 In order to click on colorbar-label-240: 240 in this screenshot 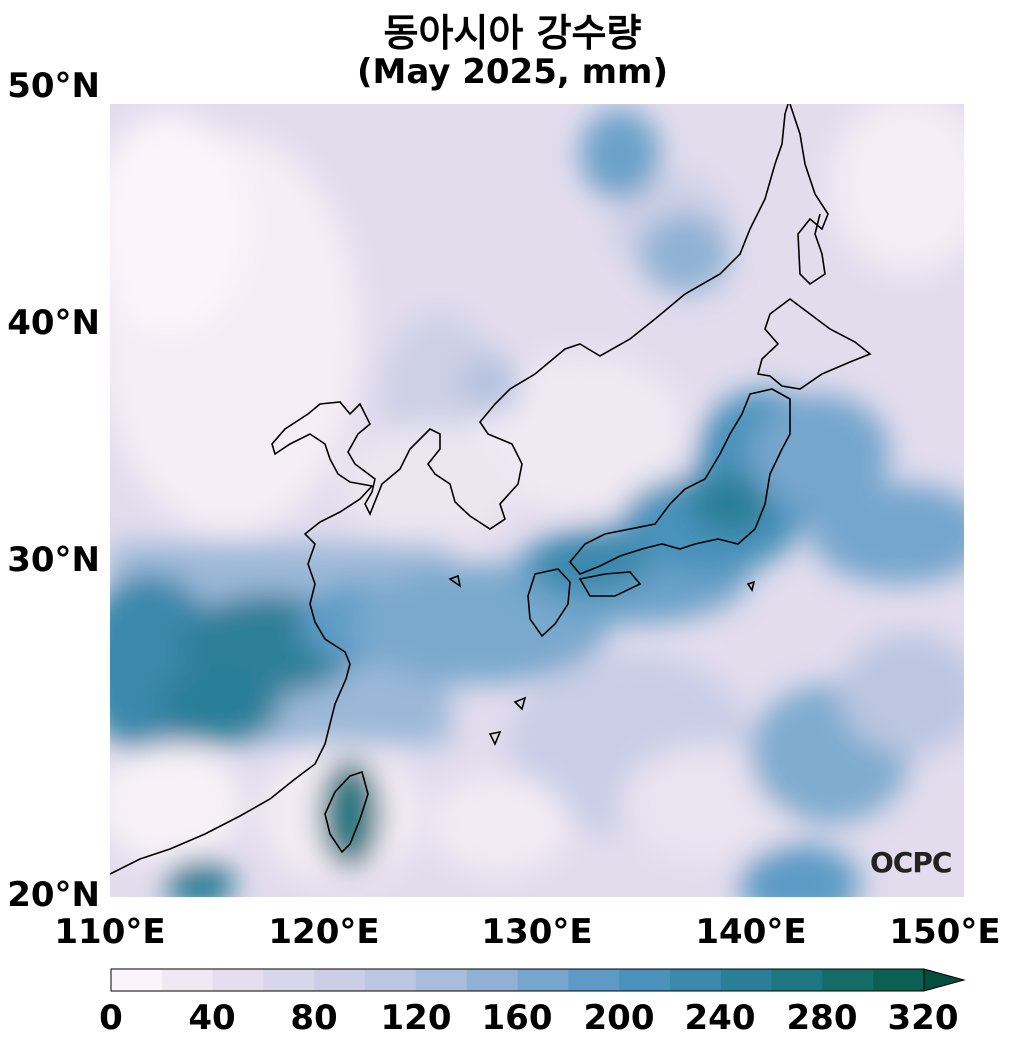, I will do `click(720, 1018)`.